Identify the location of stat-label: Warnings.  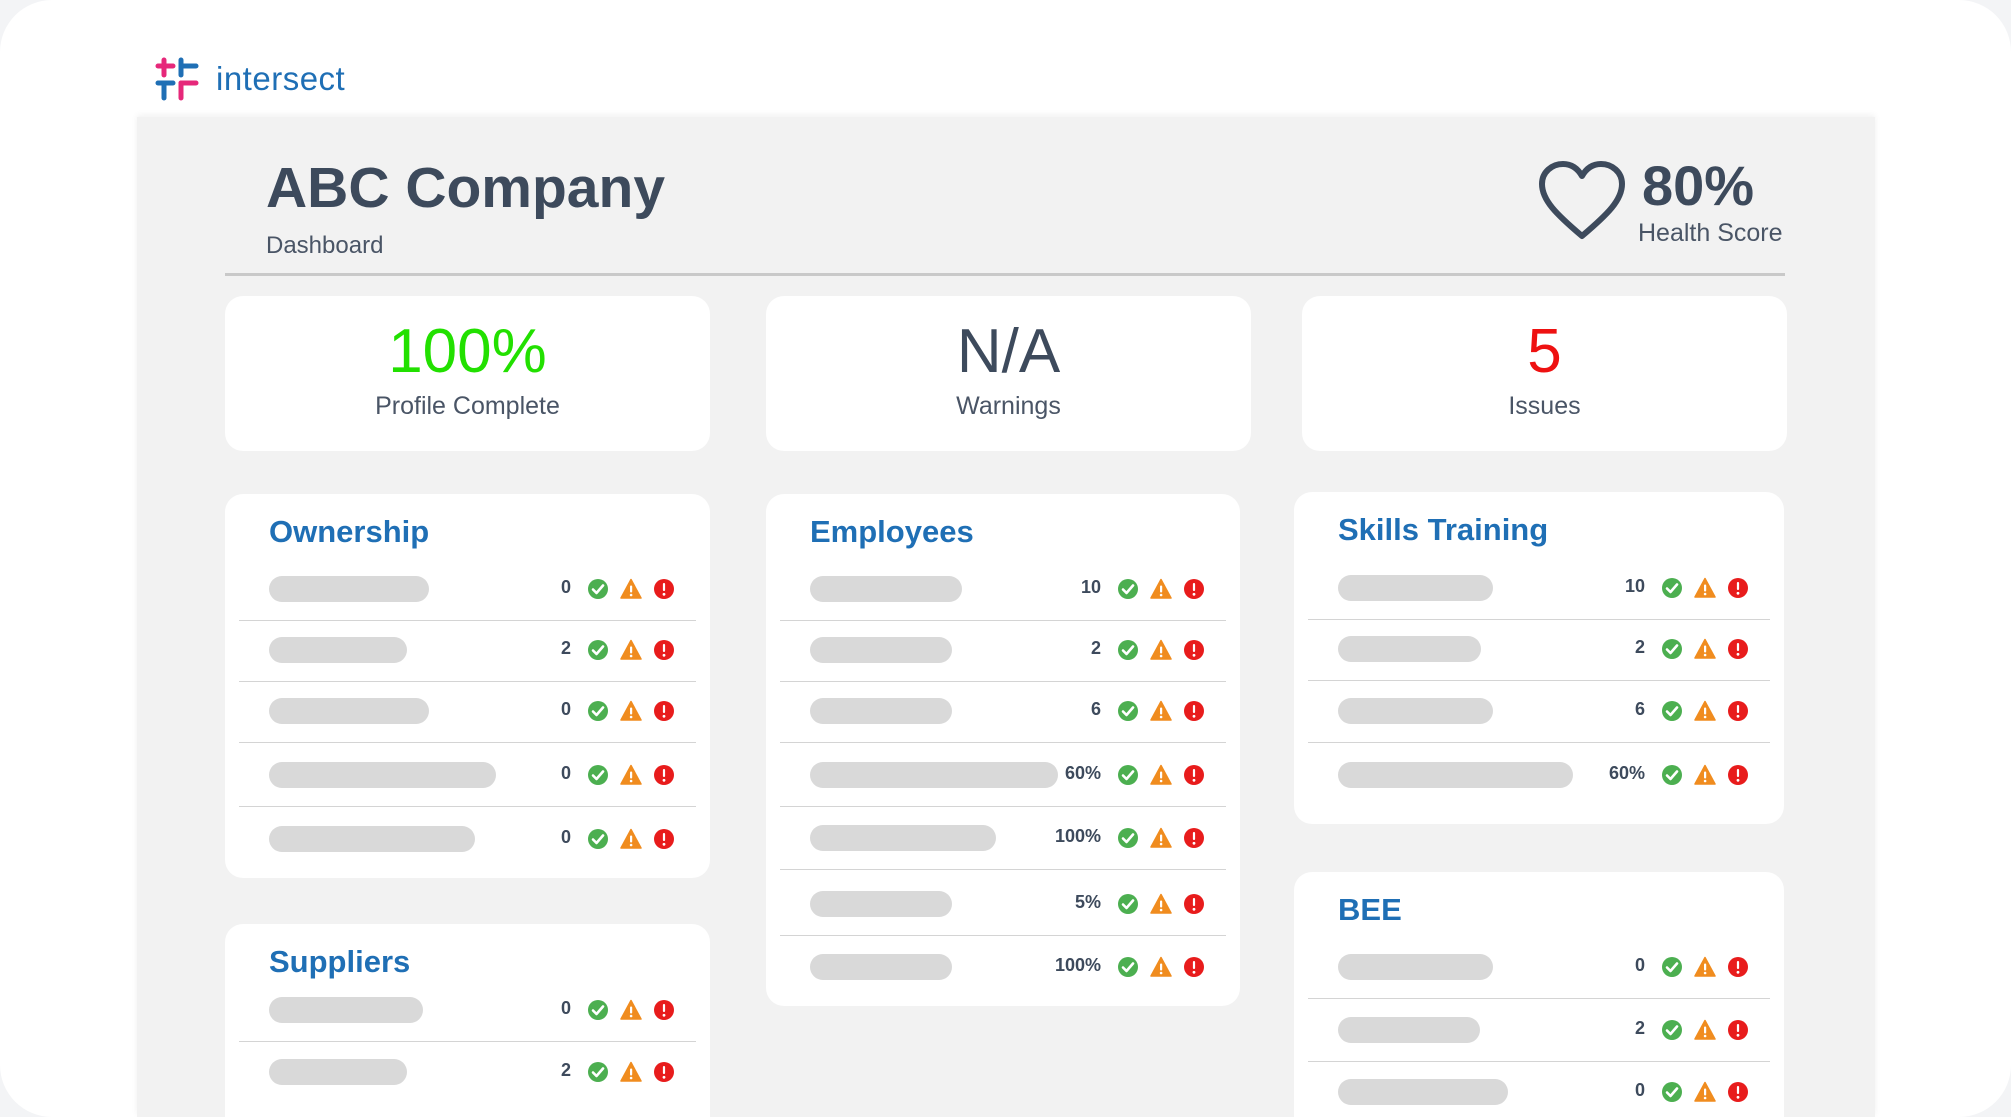
(1008, 406).